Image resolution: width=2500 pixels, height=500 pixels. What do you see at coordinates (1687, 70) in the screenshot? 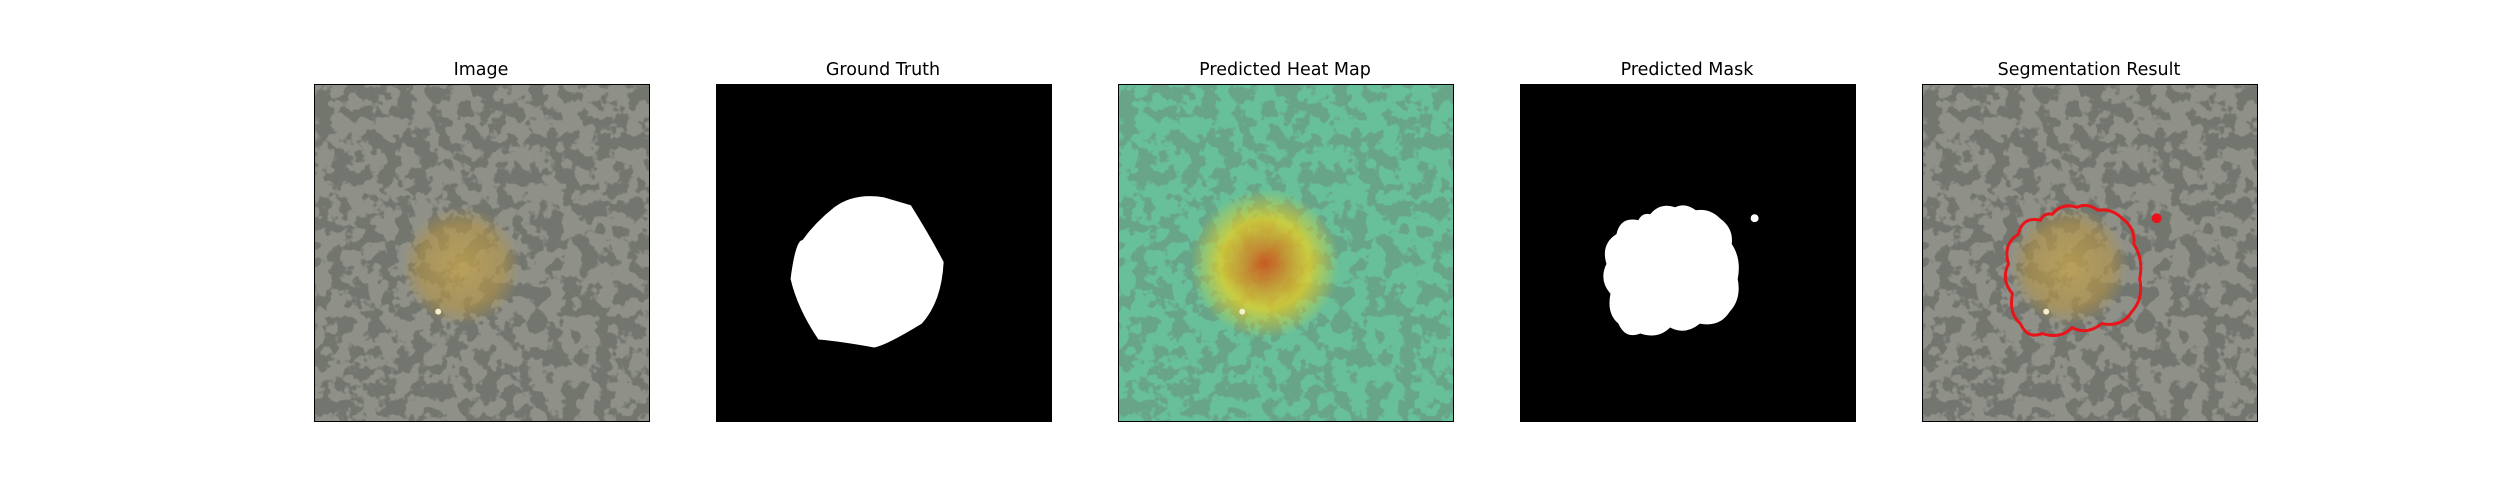
I see `panel-title-mask: Predicted Mask` at bounding box center [1687, 70].